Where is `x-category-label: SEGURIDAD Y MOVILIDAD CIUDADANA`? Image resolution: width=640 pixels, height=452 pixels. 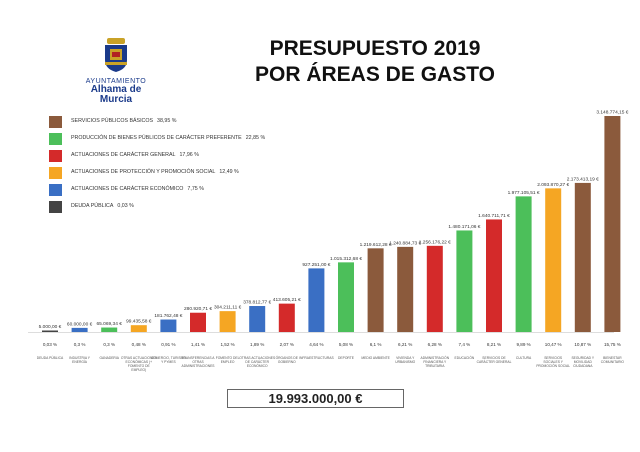
x-category-label: SEGURIDAD Y MOVILIDAD CIUDADANA is located at coordinates (582, 362).